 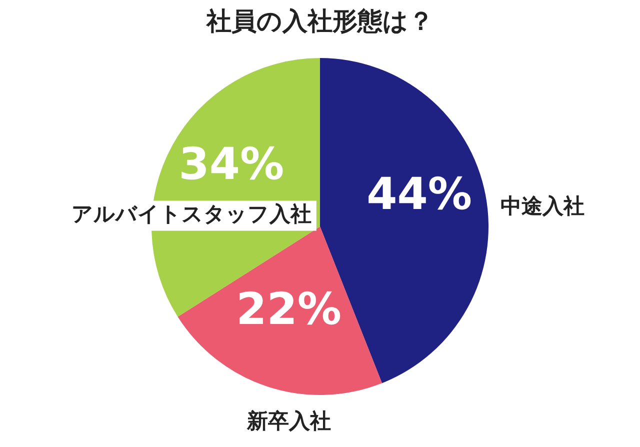 I want to click on slice-label: 新卒入社, so click(x=288, y=421).